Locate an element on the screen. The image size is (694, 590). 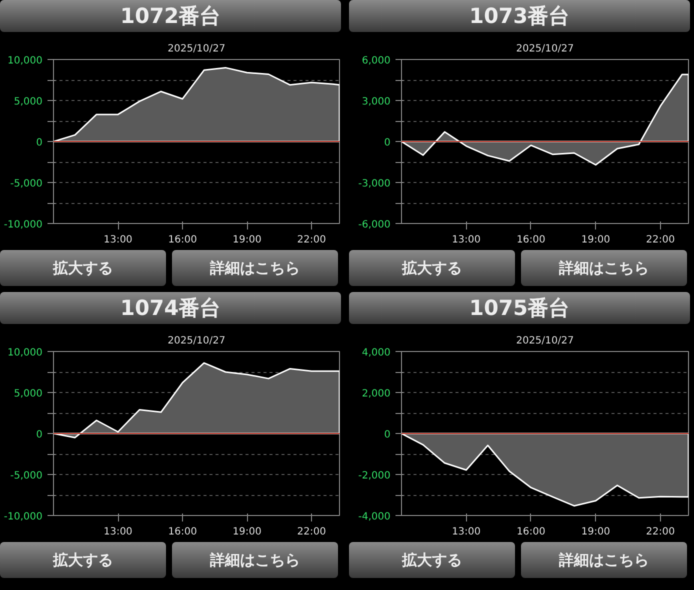
chart-title: 1072番台 is located at coordinates (170, 16).